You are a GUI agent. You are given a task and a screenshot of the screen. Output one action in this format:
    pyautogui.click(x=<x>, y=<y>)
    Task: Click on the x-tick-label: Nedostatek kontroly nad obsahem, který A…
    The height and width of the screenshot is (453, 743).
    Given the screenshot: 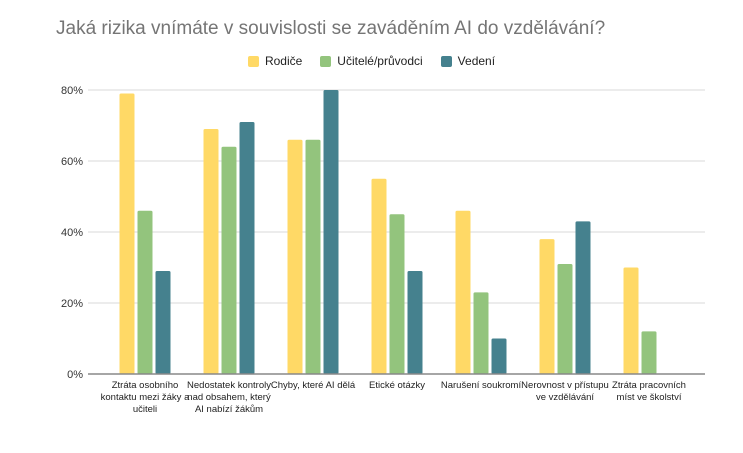 What is the action you would take?
    pyautogui.click(x=229, y=397)
    